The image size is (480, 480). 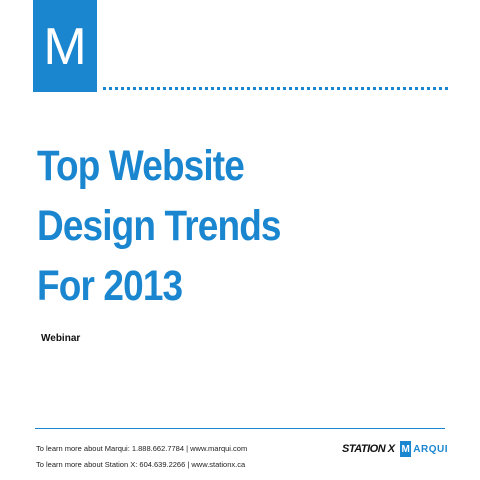 What do you see at coordinates (368, 449) in the screenshot?
I see `stationx-logo: STATION X` at bounding box center [368, 449].